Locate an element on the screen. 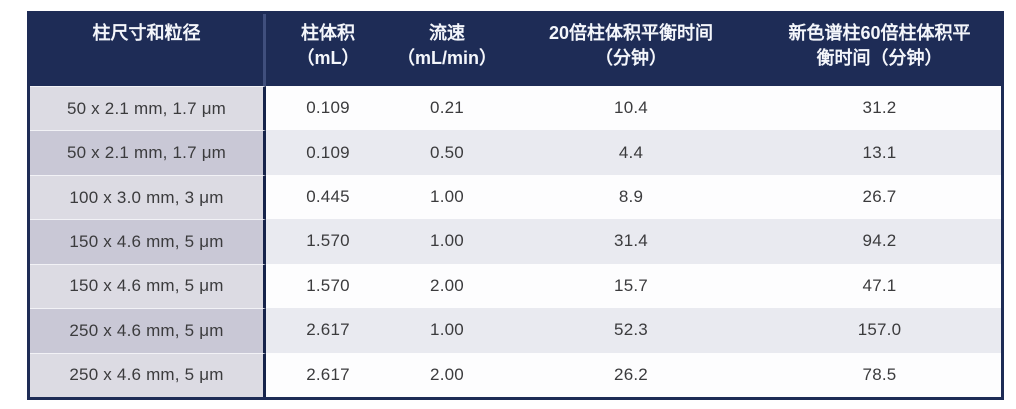 This screenshot has height=409, width=1016. cell-equil-60x: 94.2 is located at coordinates (879, 241).